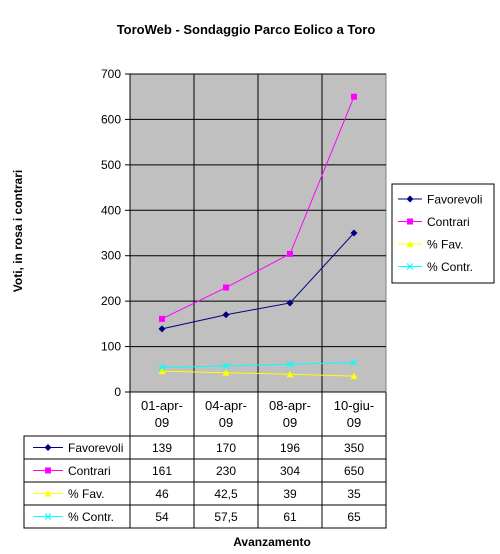 This screenshot has height=554, width=500. What do you see at coordinates (450, 267) in the screenshot?
I see `legend-label: % Contr.` at bounding box center [450, 267].